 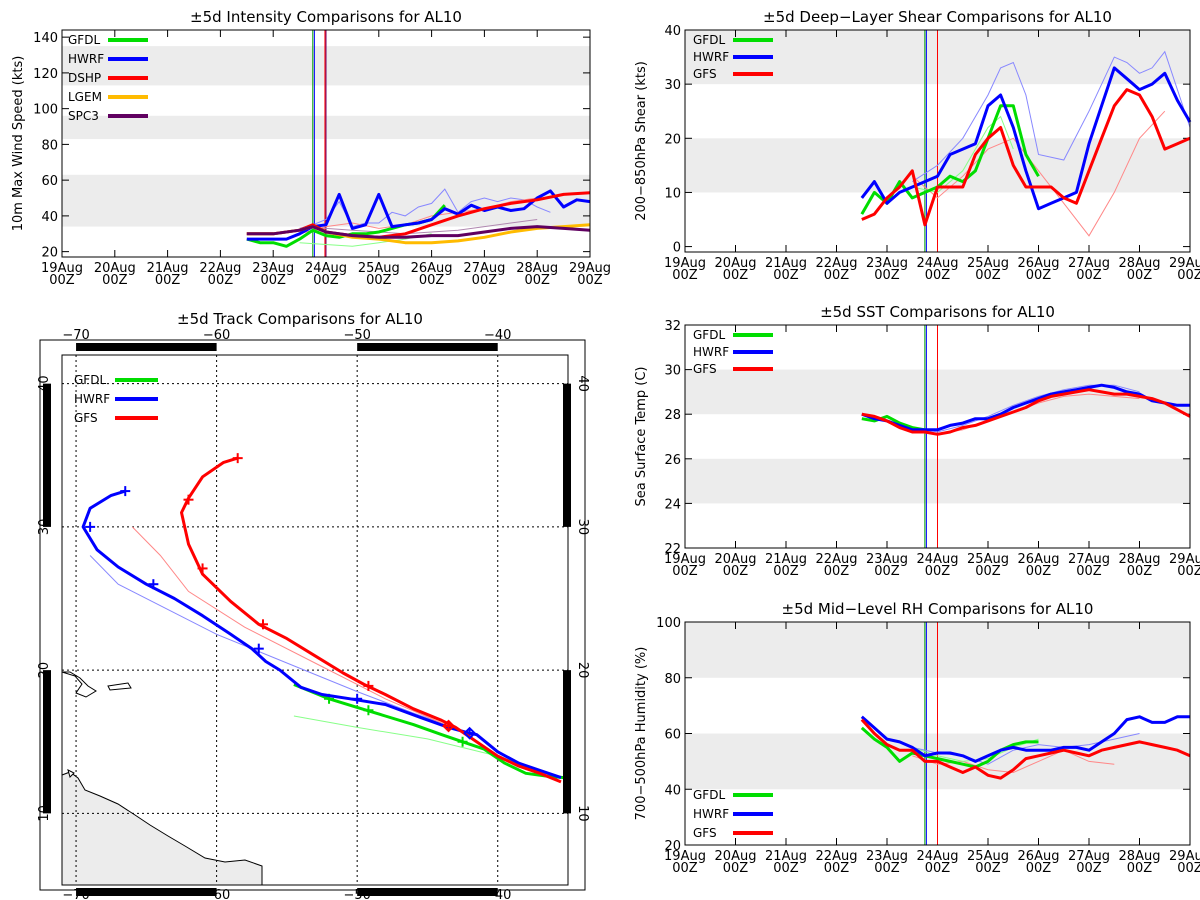 I want to click on track-line-gfs, so click(x=371, y=620).